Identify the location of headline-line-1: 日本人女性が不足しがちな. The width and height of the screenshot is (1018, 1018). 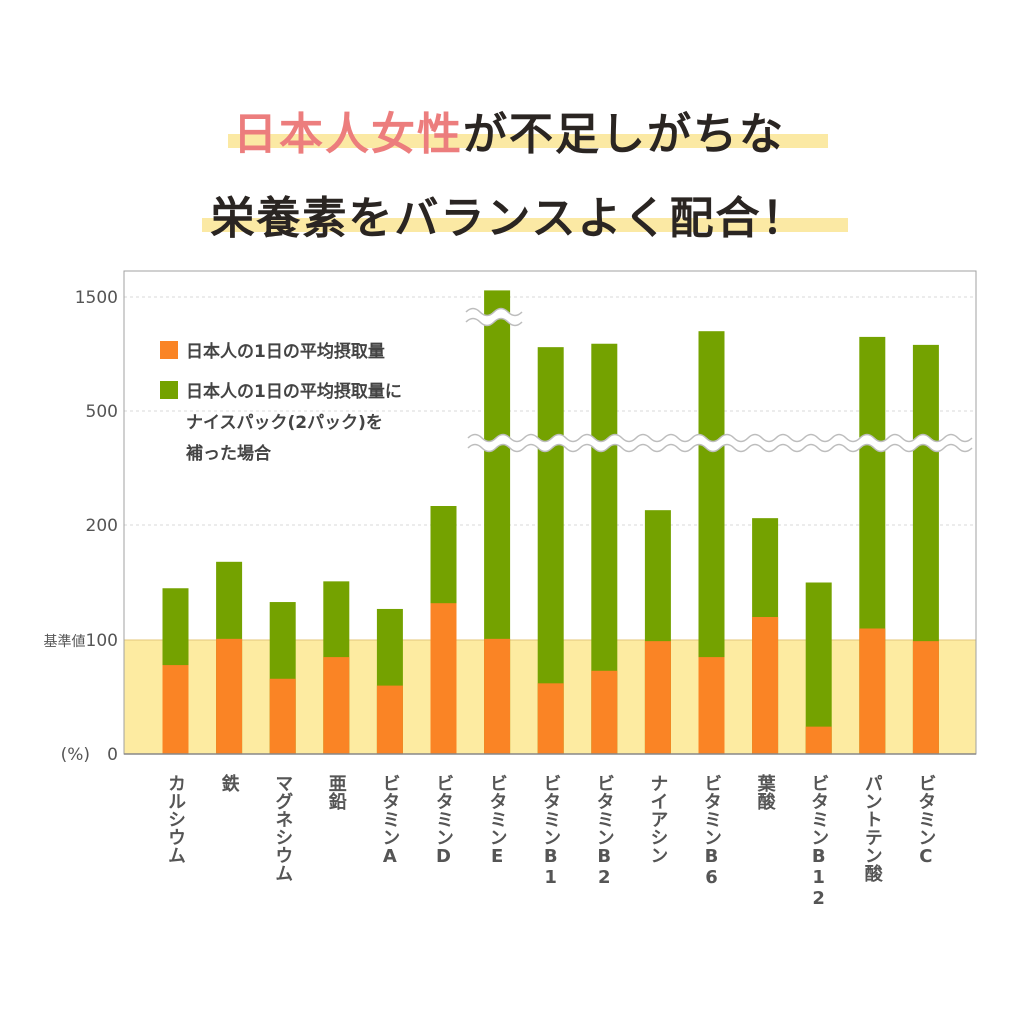
(509, 130).